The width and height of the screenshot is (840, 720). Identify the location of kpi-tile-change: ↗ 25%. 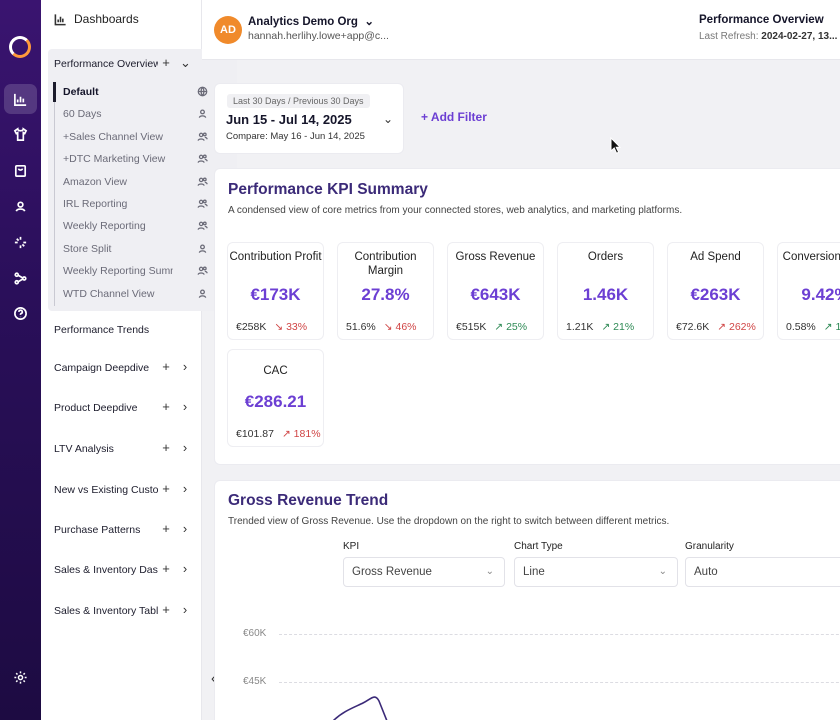
(511, 327).